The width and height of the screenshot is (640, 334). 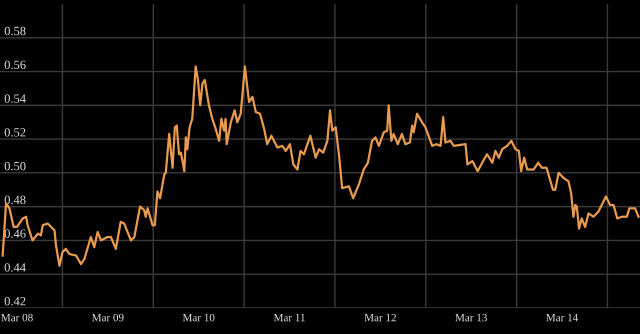 What do you see at coordinates (15, 31) in the screenshot?
I see `y-tick-label: 0.58` at bounding box center [15, 31].